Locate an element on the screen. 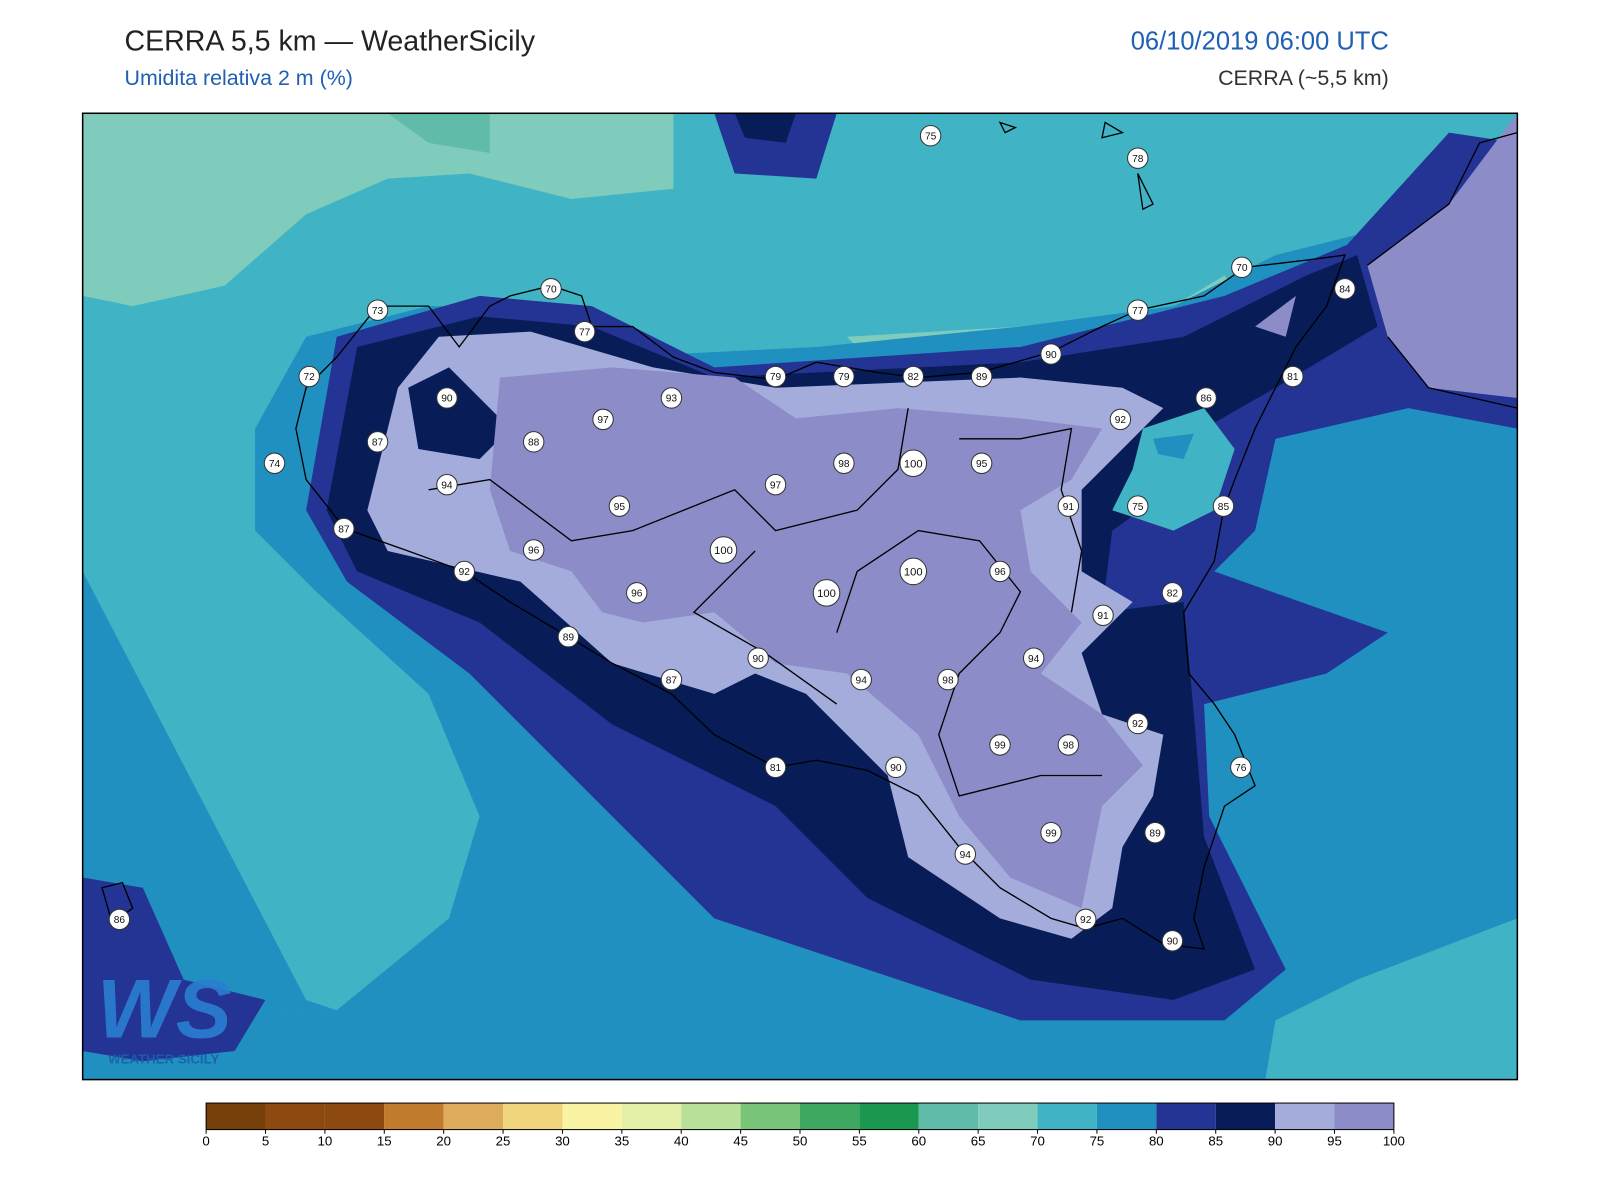 The image size is (1600, 1200). colorbar-tick-label: 95 is located at coordinates (1334, 1140).